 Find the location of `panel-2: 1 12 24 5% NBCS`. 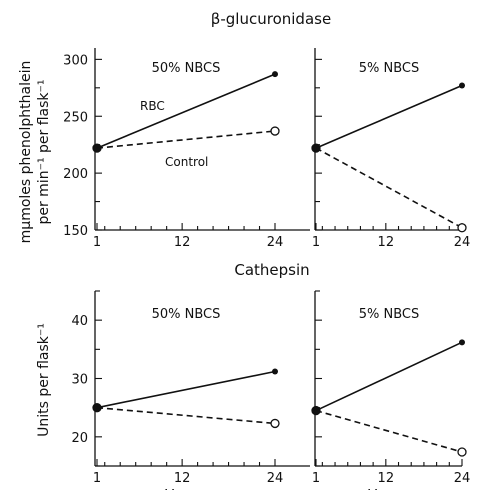

panel-2: 1 12 24 5% NBCS is located at coordinates (391, 149).